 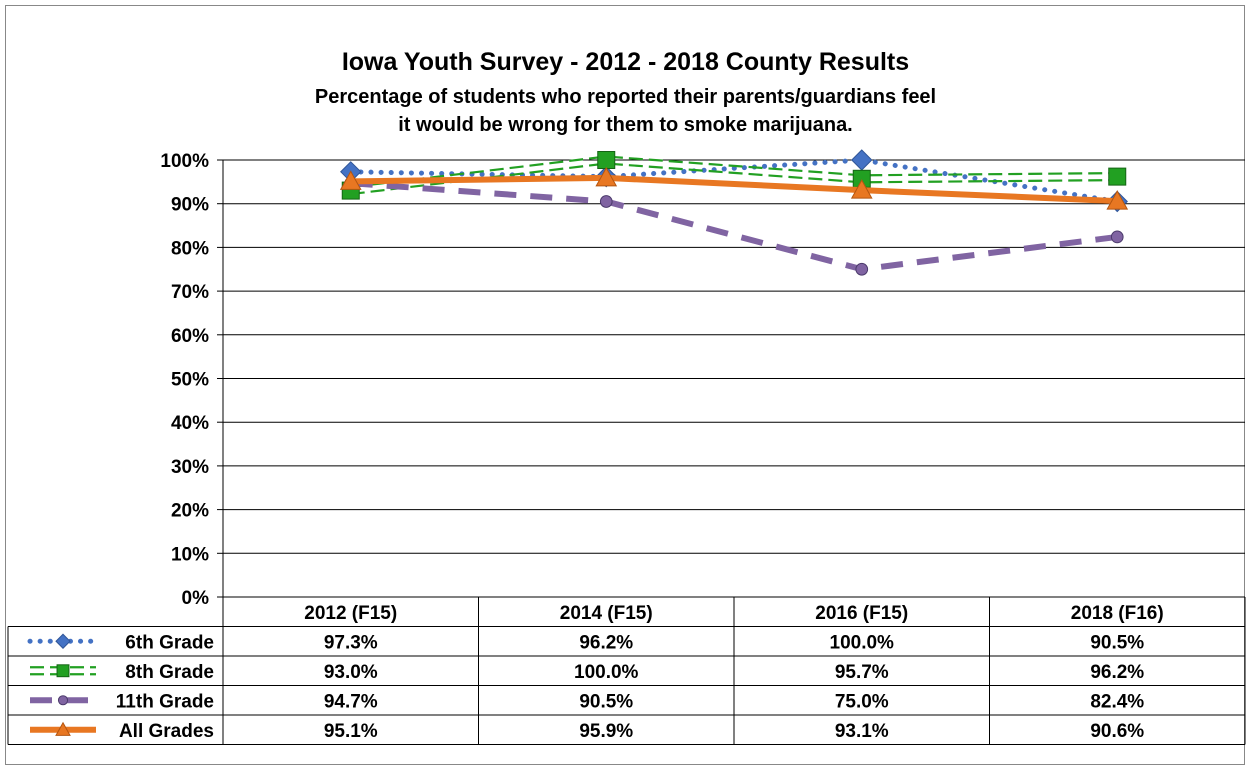 I want to click on table-value-cell: 95.1%, so click(x=351, y=731).